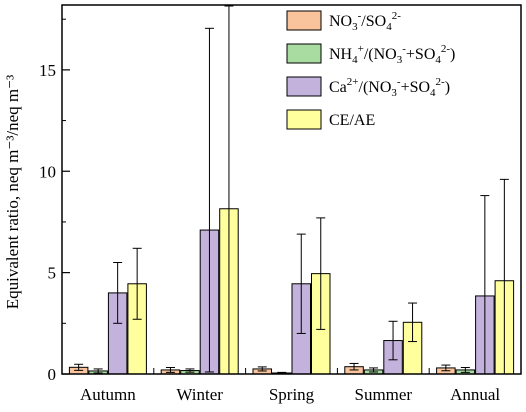  Describe the element at coordinates (47, 171) in the screenshot. I see `y-tick-label: 10` at that location.